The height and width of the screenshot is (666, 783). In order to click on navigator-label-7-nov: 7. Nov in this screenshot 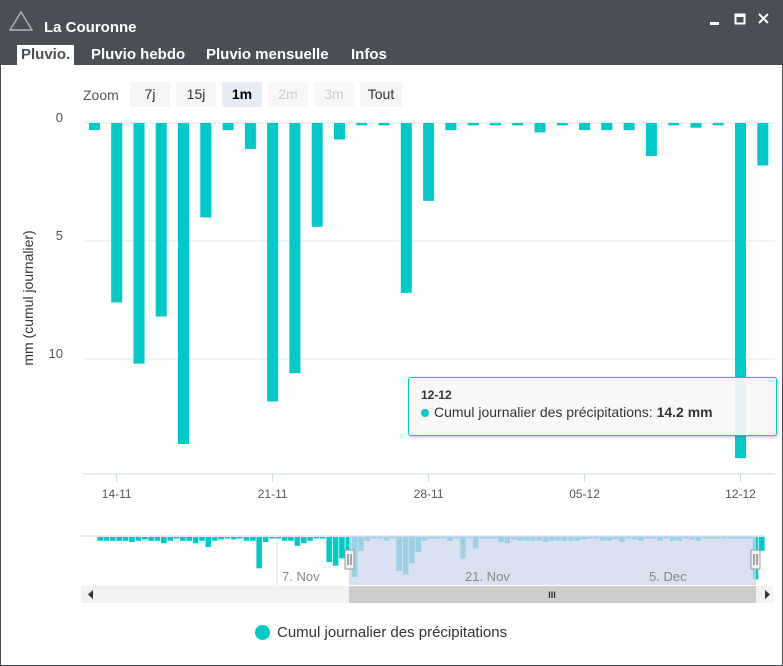, I will do `click(301, 576)`.